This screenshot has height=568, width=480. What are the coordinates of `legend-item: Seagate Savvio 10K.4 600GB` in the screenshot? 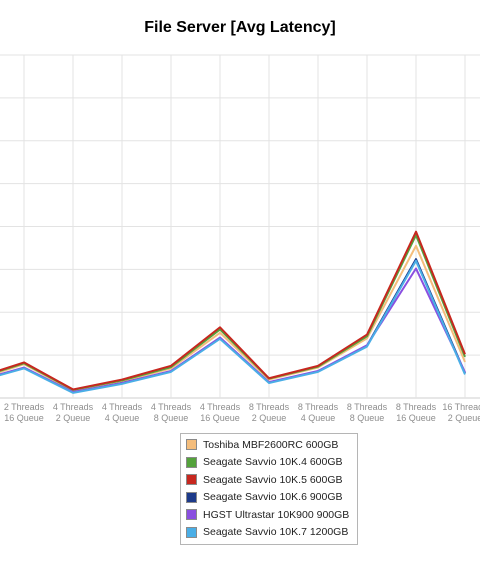 It's located at (269, 463).